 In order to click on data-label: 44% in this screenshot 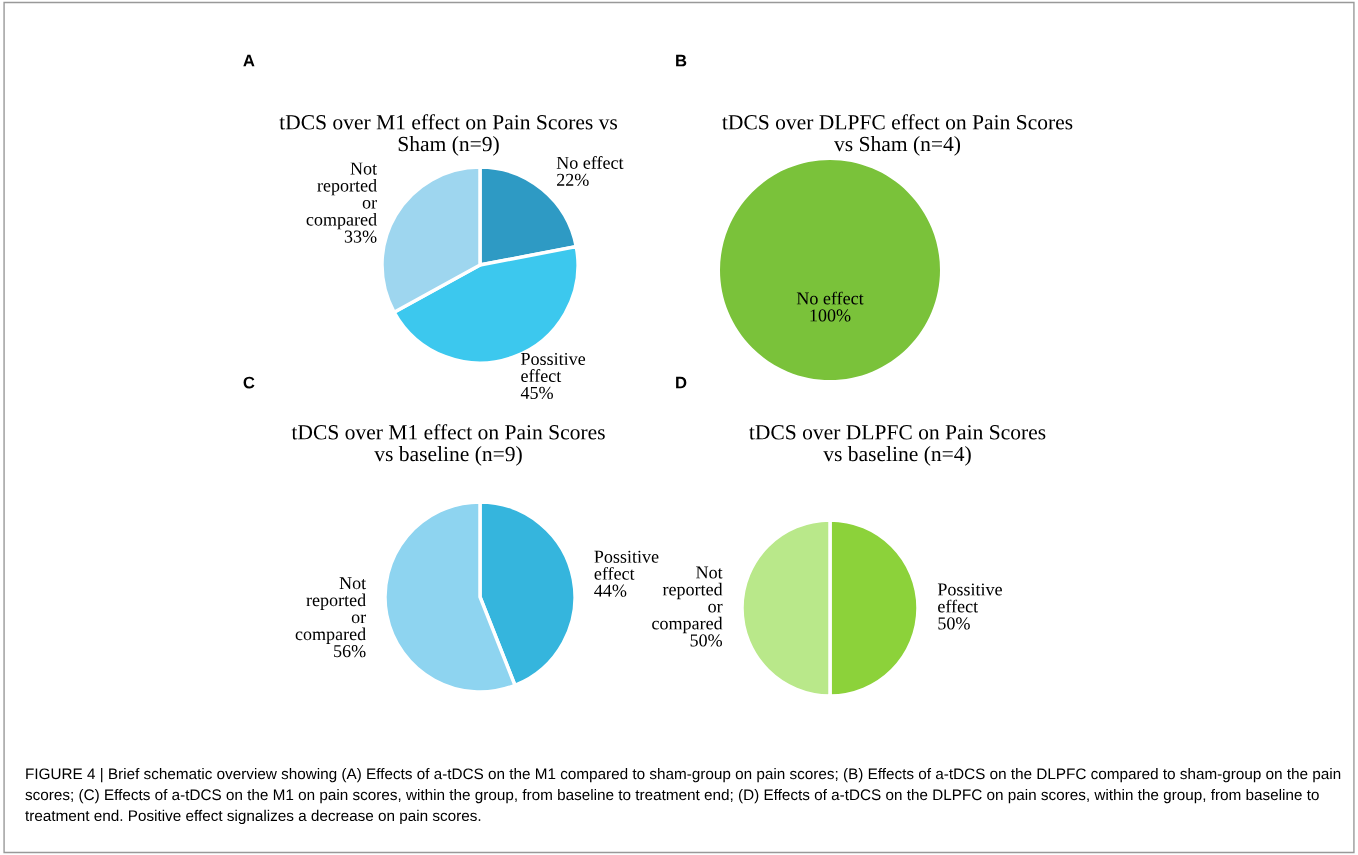, I will do `click(610, 590)`.